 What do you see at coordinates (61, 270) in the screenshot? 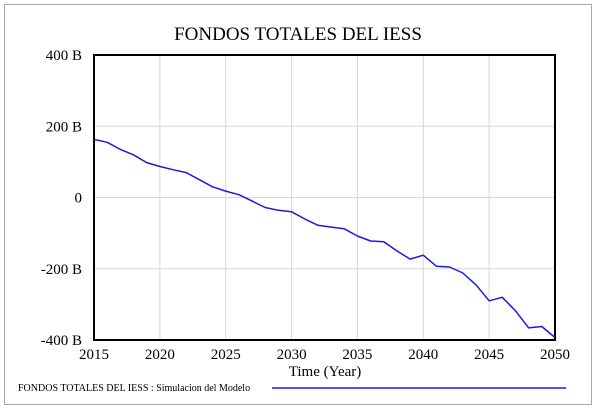
I see `y-tick-label: -200 B` at bounding box center [61, 270].